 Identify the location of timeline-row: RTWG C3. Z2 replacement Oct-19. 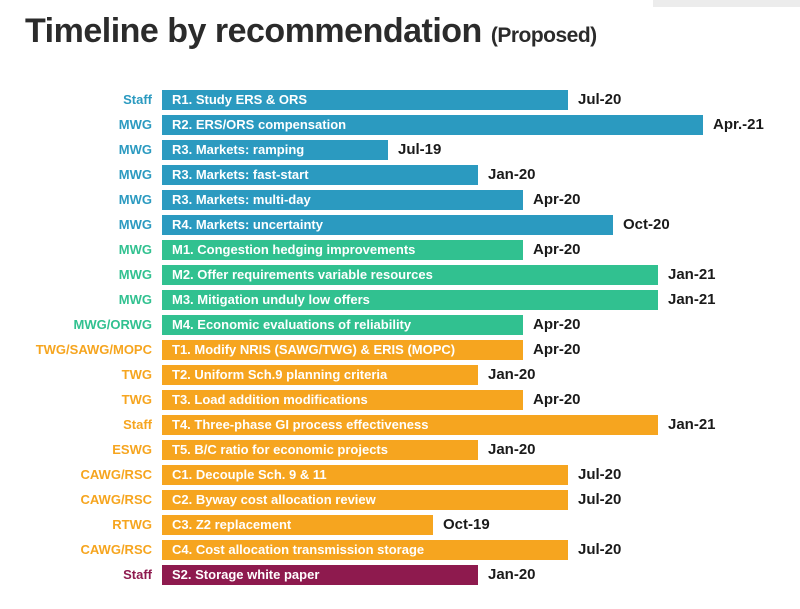
(400, 525).